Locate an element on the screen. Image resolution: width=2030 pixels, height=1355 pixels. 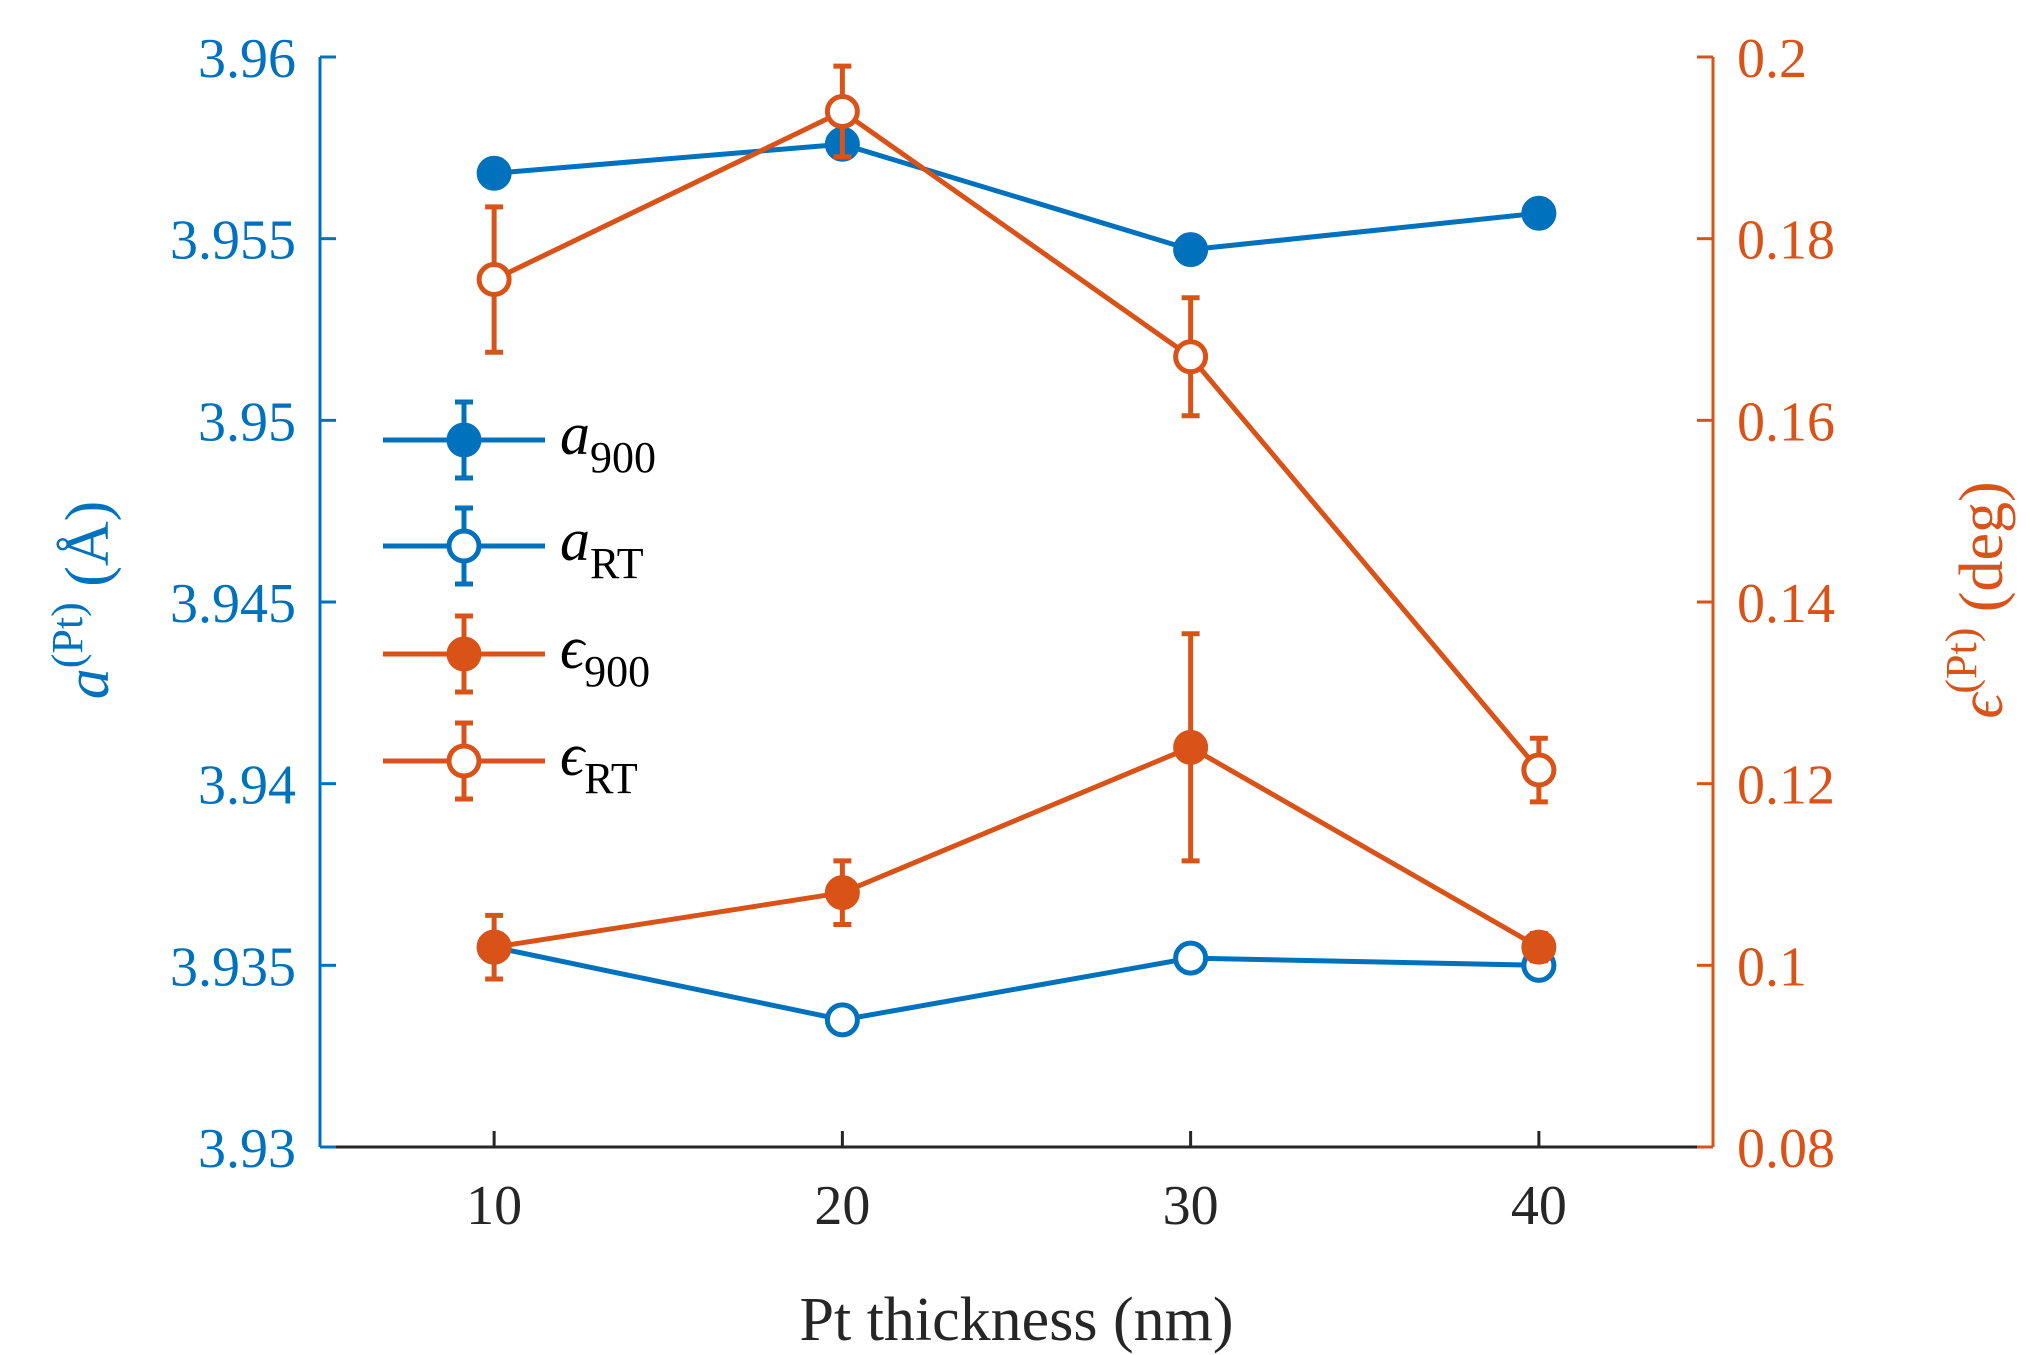
x-tick-label: 10 is located at coordinates (494, 1206).